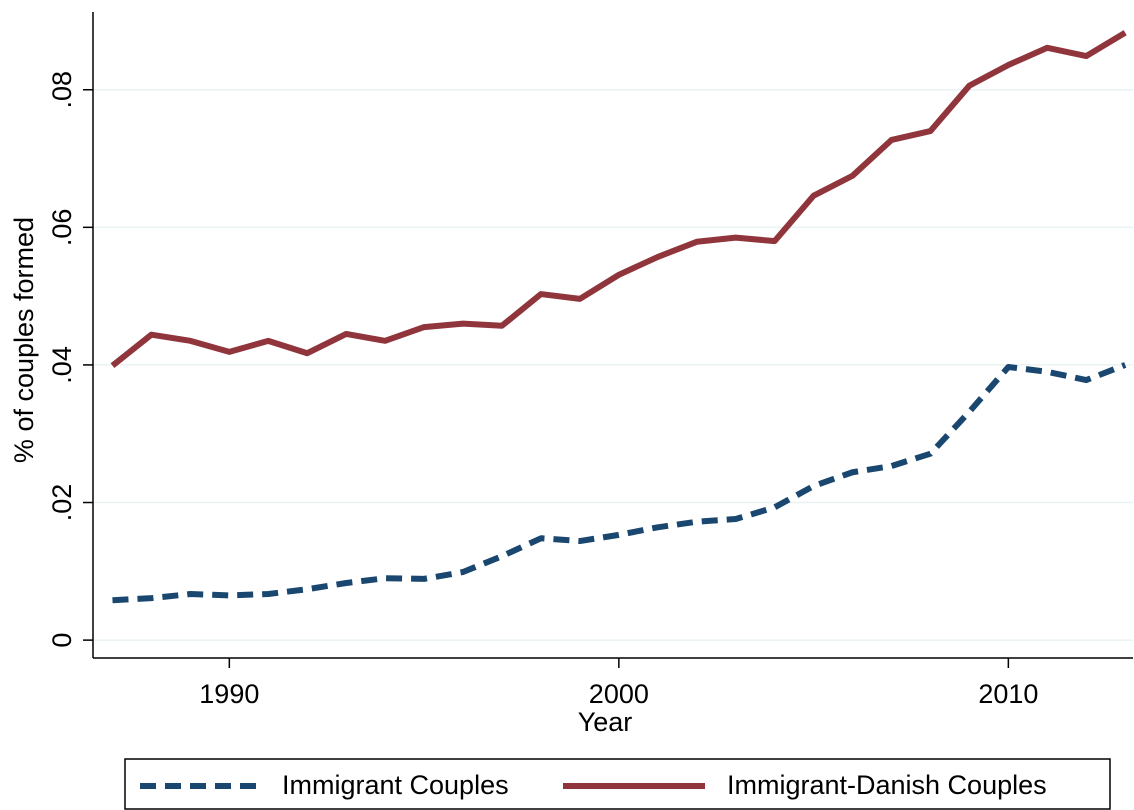  Describe the element at coordinates (229, 694) in the screenshot. I see `x-tick-label: 1990` at that location.